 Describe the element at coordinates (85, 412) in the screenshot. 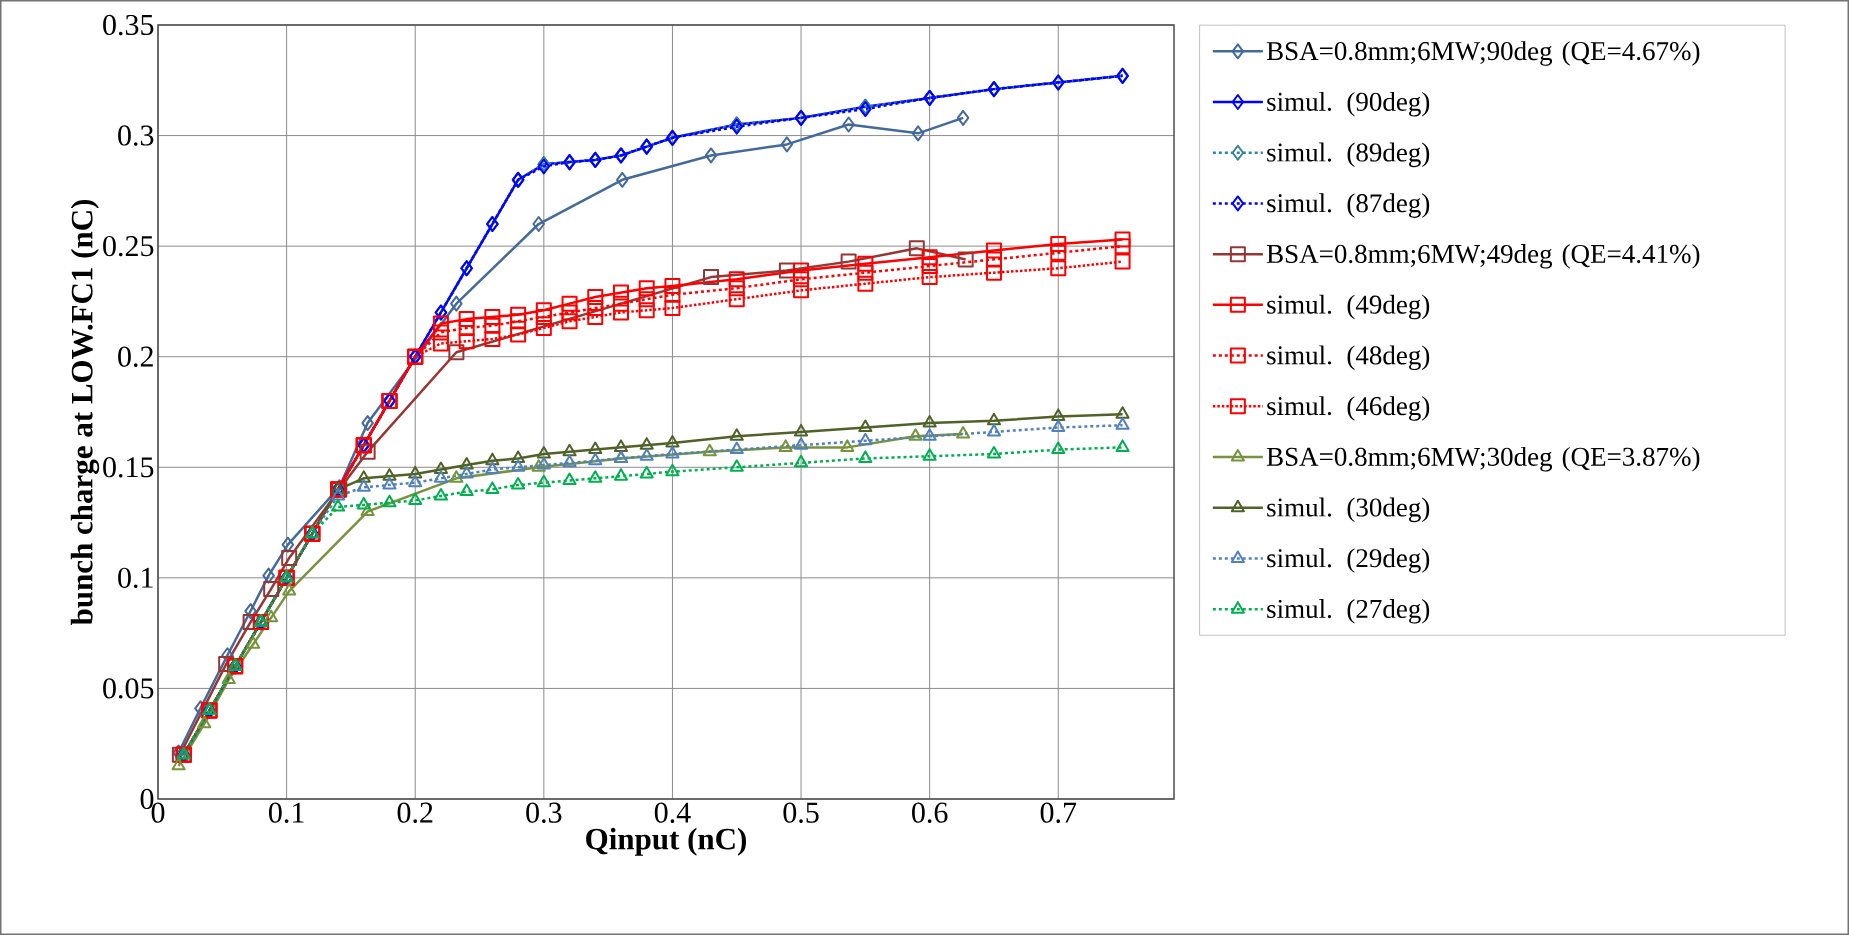

I see `y-axis-title: bunch charge at LOW.FC1 (nC)` at that location.